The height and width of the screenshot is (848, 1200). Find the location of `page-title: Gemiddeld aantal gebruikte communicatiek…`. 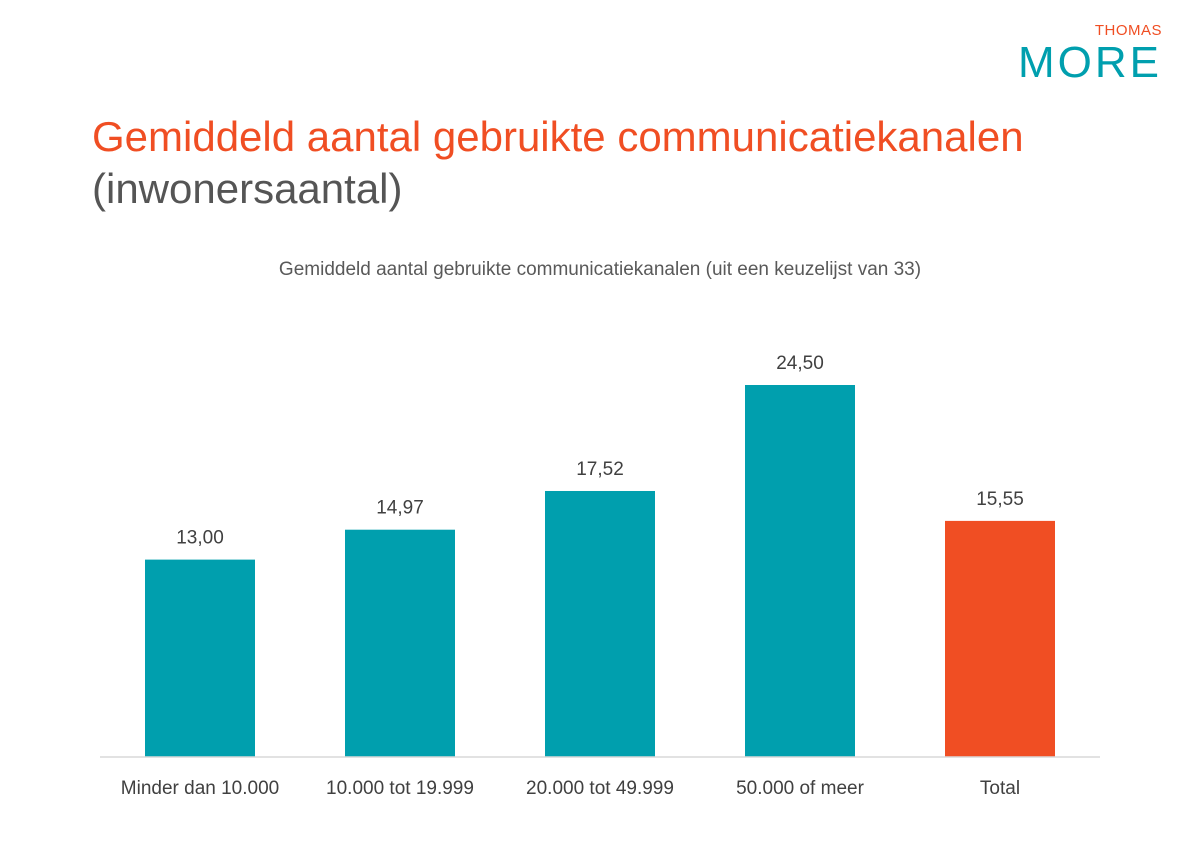

page-title: Gemiddeld aantal gebruikte communicatiek… is located at coordinates (558, 136).